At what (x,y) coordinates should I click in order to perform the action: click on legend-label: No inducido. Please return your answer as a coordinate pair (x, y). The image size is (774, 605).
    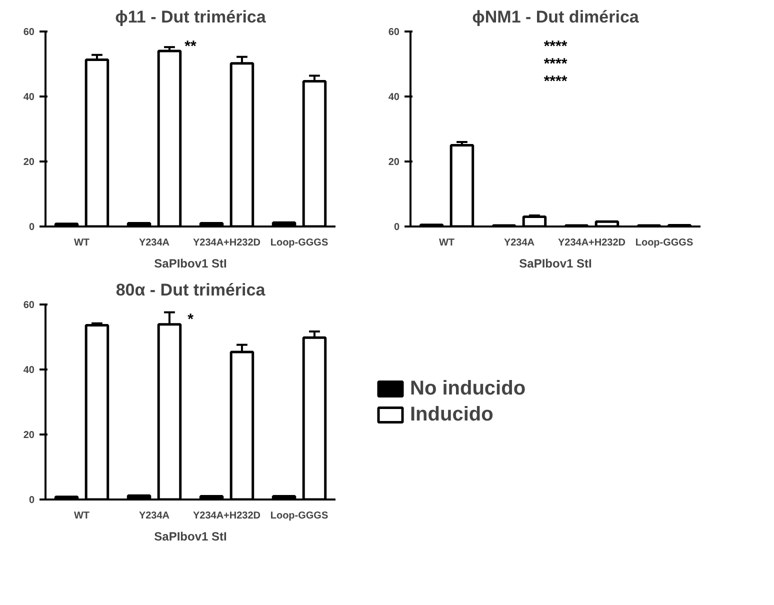
    Looking at the image, I should click on (468, 388).